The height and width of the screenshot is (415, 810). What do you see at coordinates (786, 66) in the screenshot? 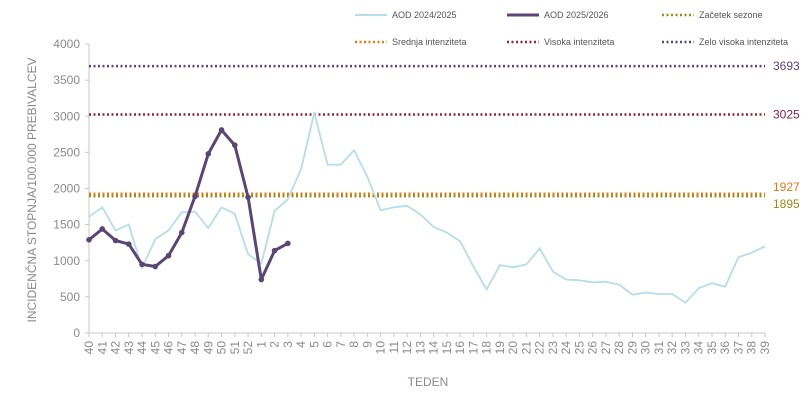
I see `threshold-label: 3693` at bounding box center [786, 66].